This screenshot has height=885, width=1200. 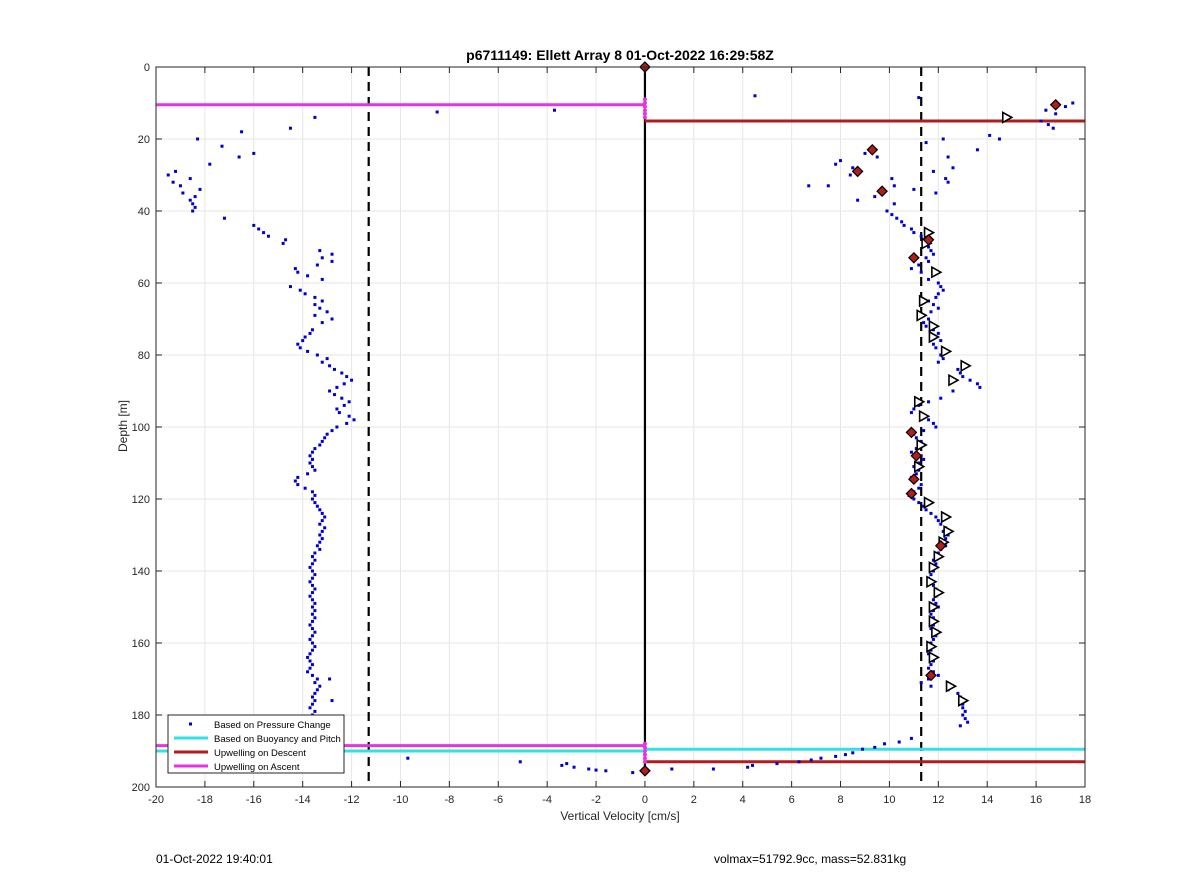 What do you see at coordinates (190, 724) in the screenshot?
I see `legend-swatch` at bounding box center [190, 724].